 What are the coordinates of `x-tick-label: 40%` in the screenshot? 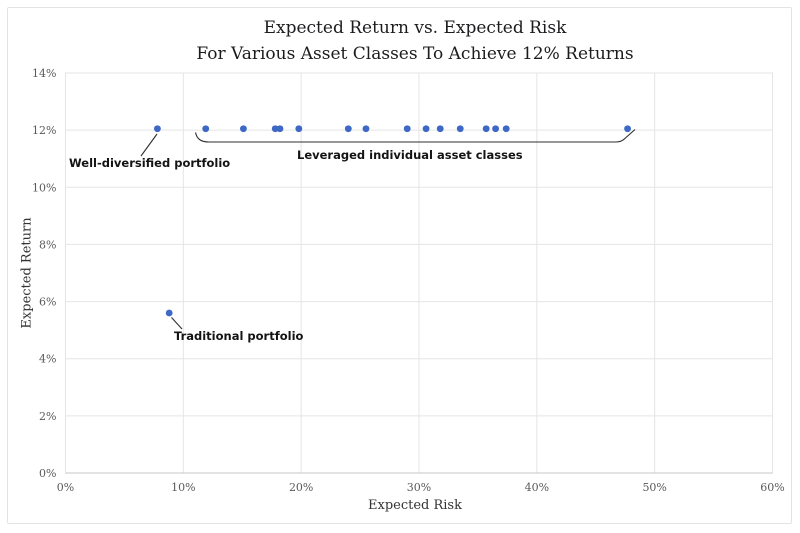 It's located at (537, 487).